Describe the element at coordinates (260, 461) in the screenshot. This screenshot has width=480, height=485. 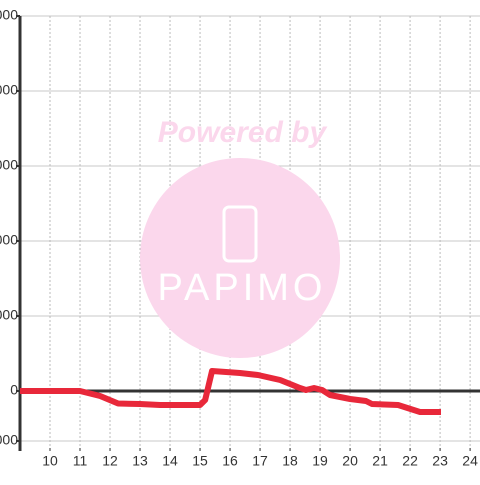
I see `x-tick-label: 17` at that location.